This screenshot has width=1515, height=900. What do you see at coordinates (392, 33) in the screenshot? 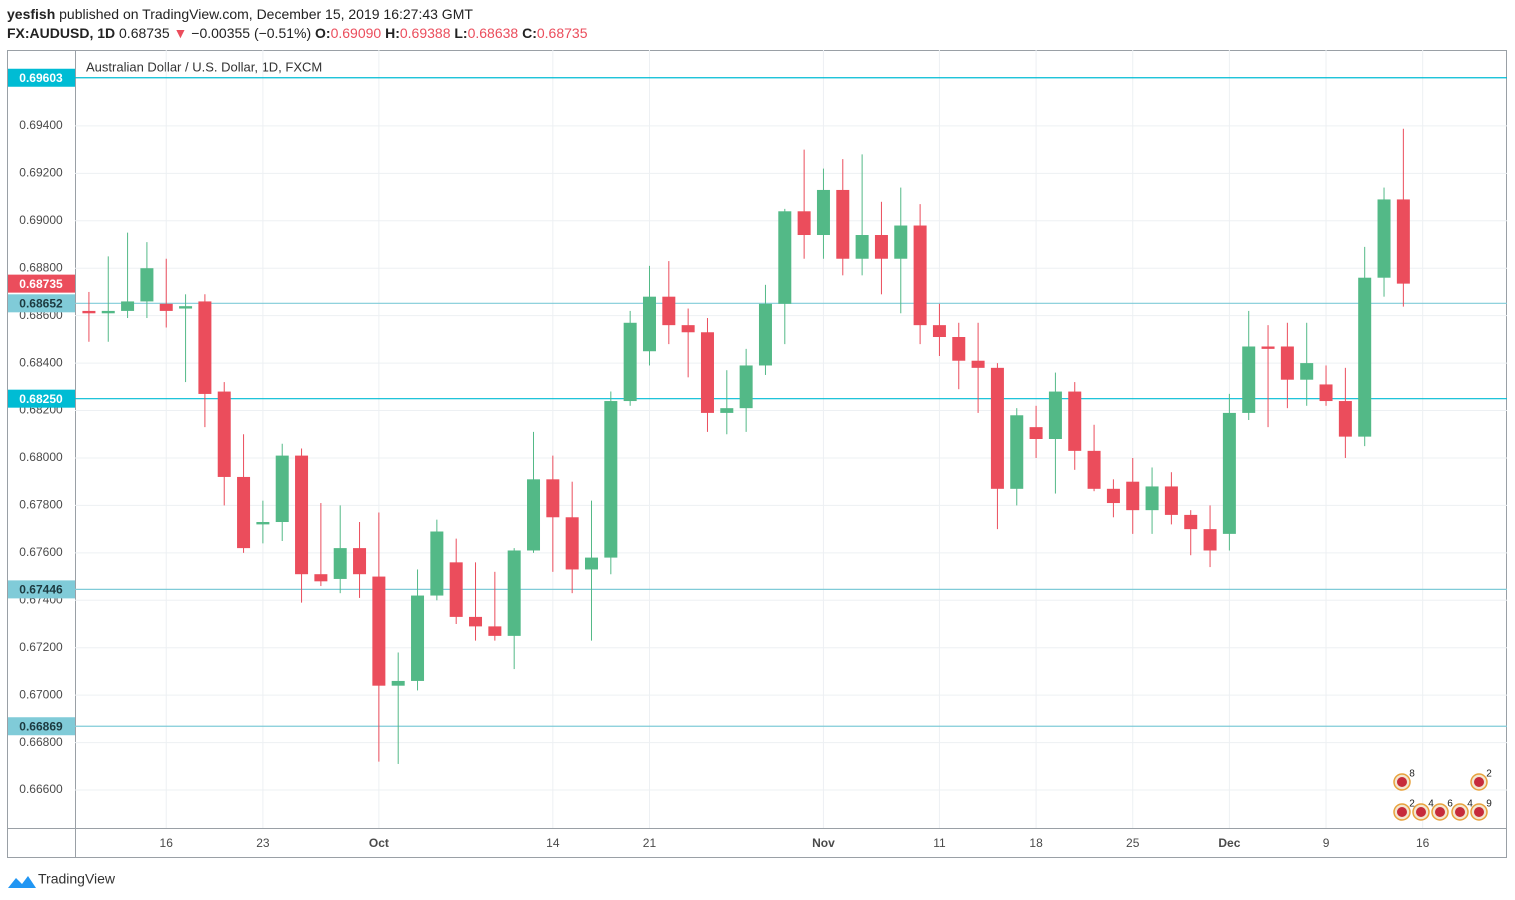
I see `ohlc-key: H:` at bounding box center [392, 33].